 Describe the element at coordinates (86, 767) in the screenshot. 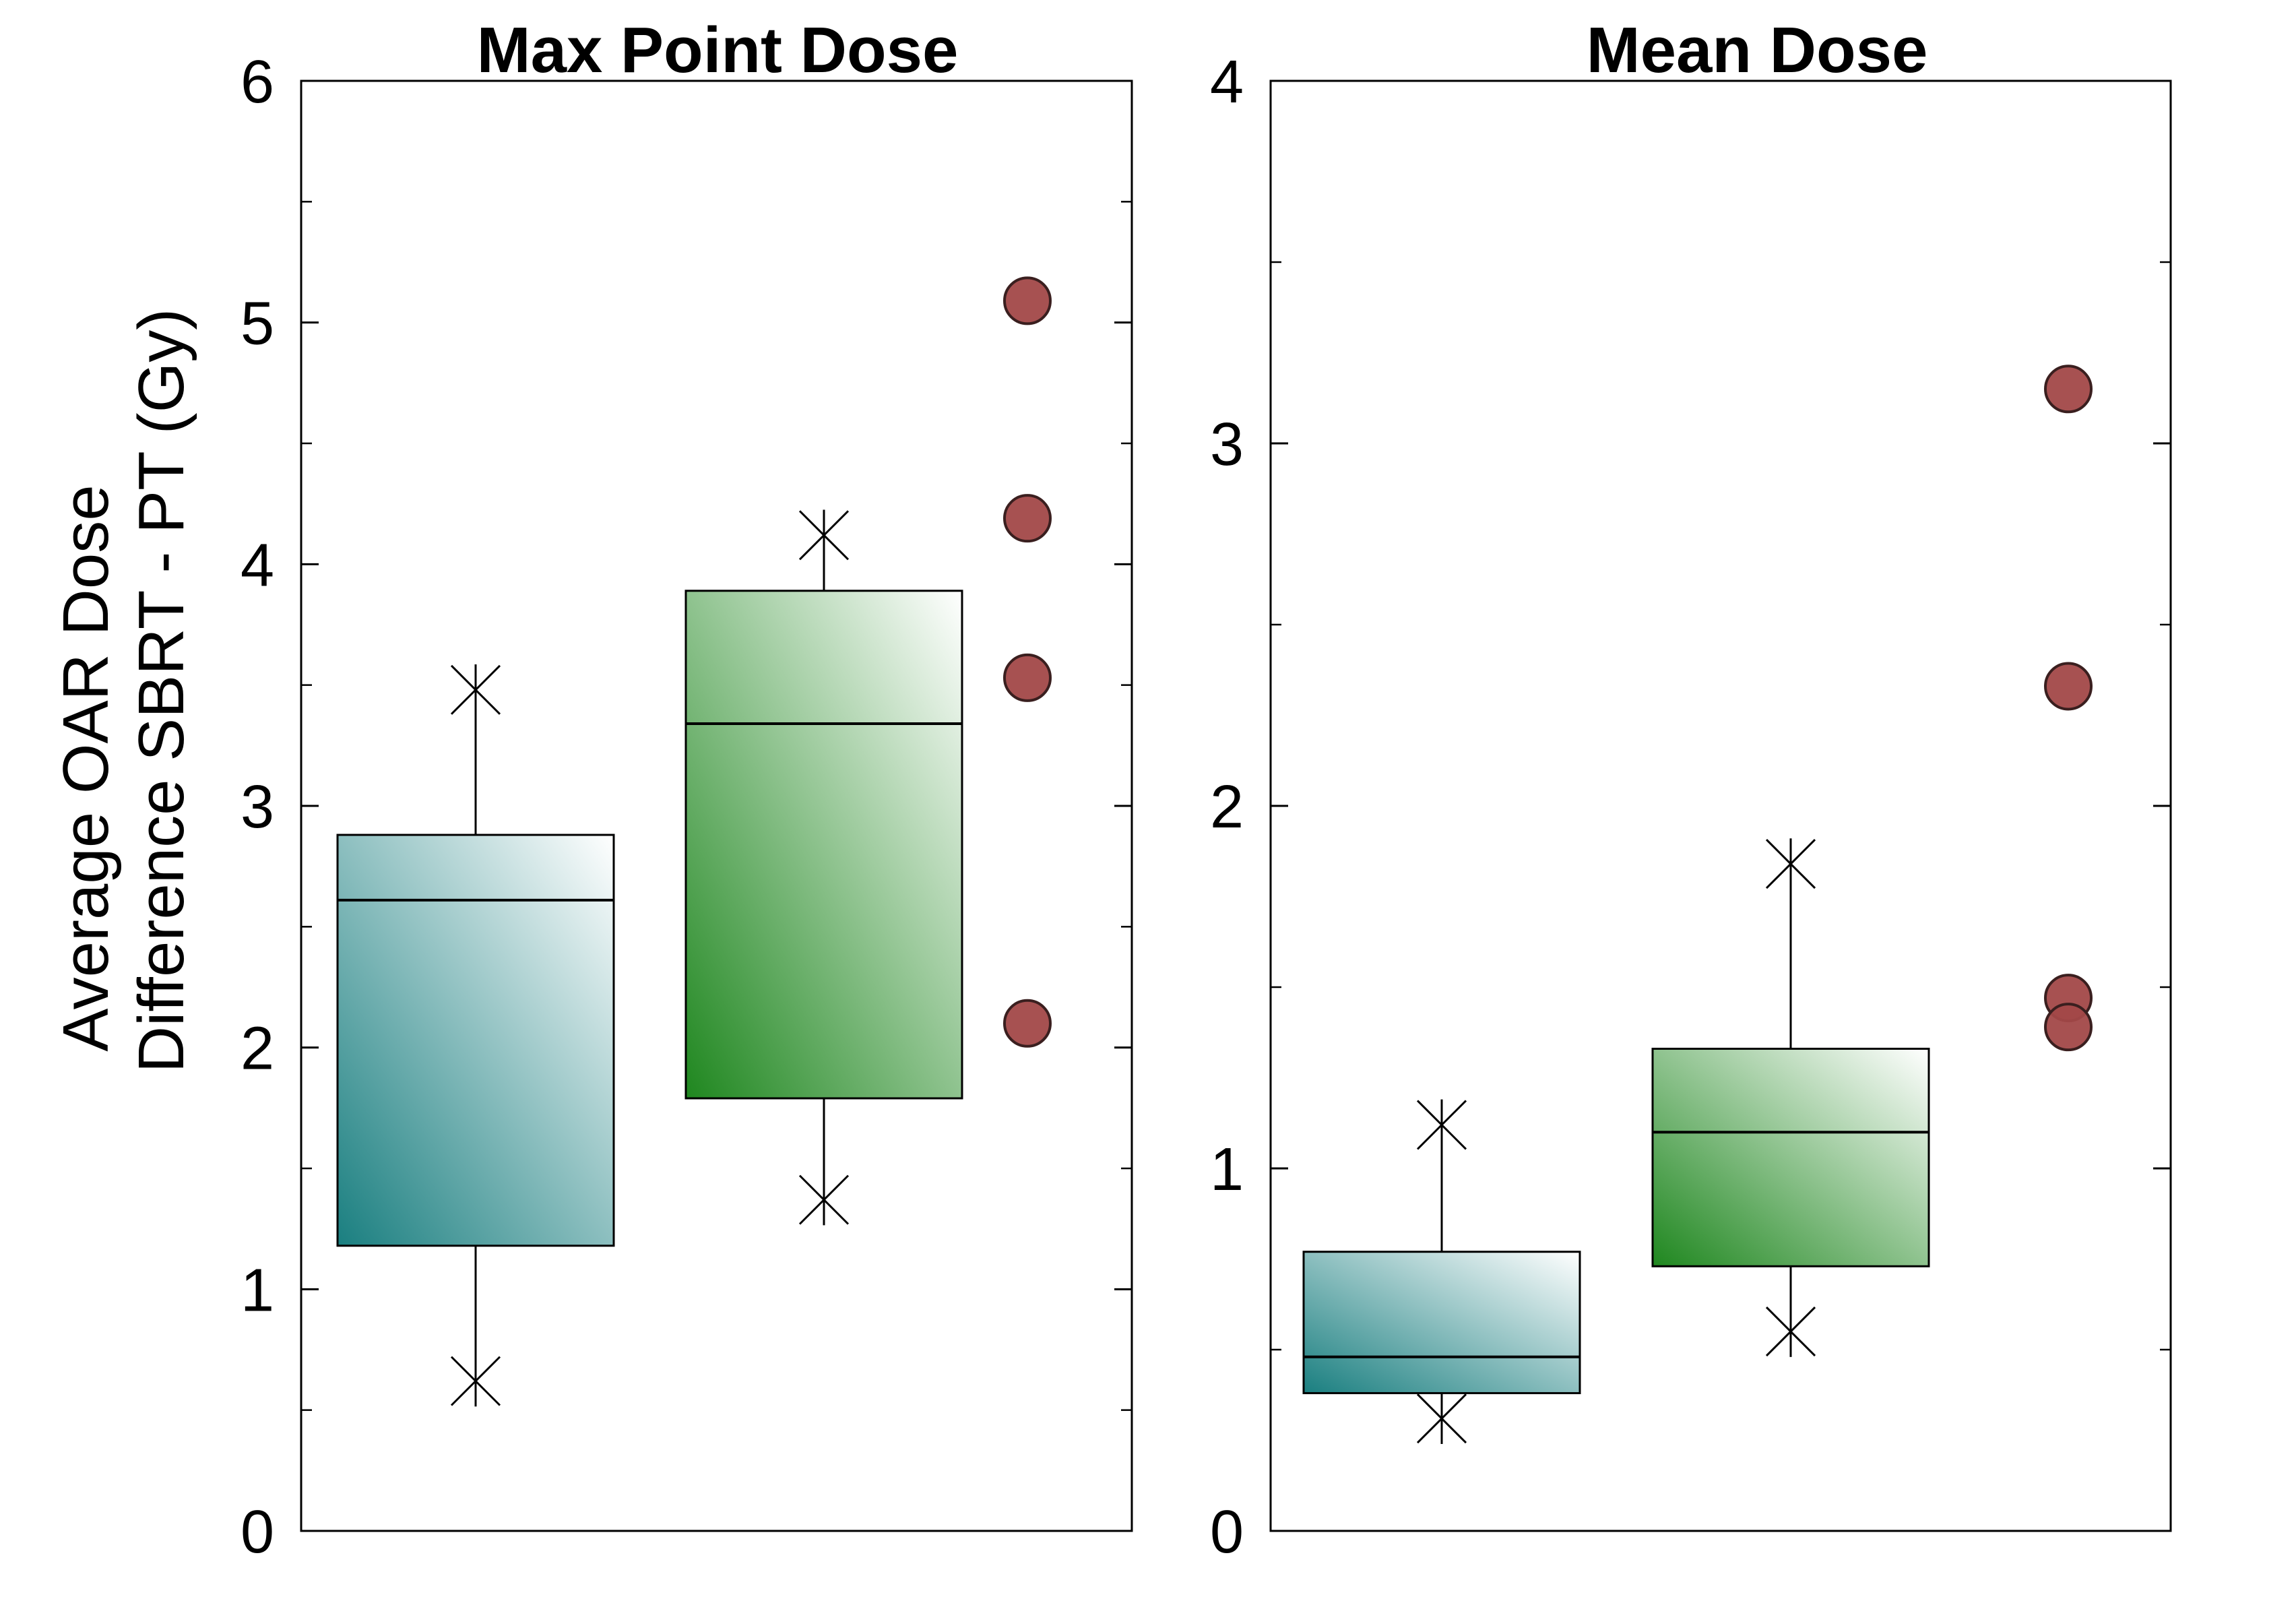

I see `y-axis-label-line1: Average OAR Dose` at that location.